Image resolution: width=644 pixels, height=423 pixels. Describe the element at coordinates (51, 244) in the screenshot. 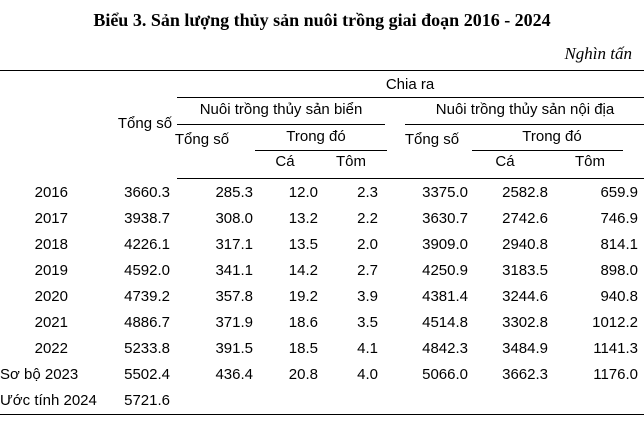

I see `row-label: 2018` at that location.